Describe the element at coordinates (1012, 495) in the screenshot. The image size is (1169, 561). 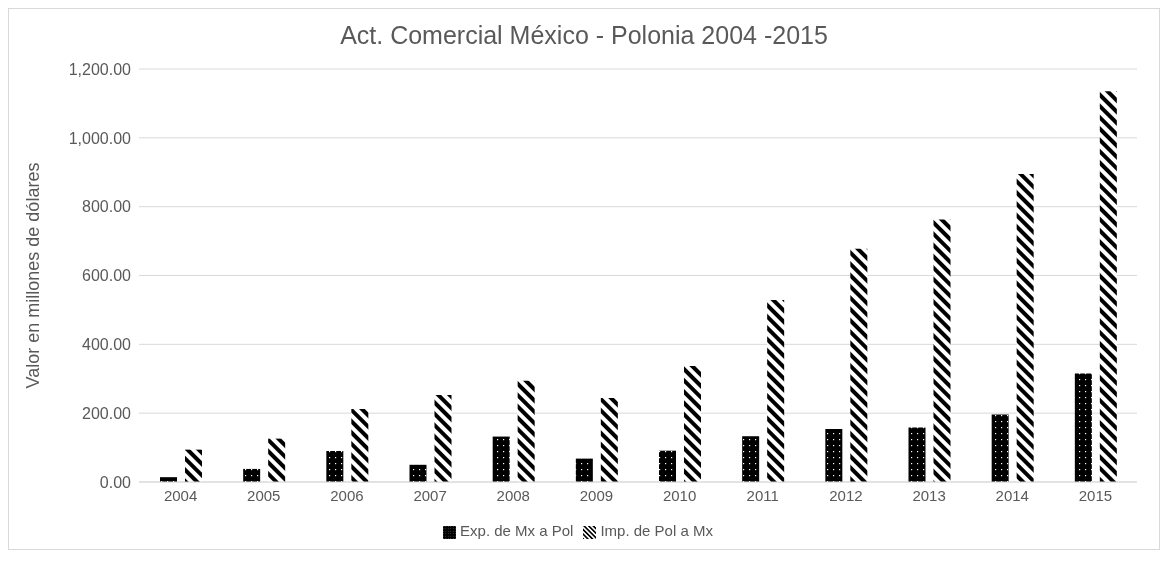
I see `x-tick-label: 2014` at that location.